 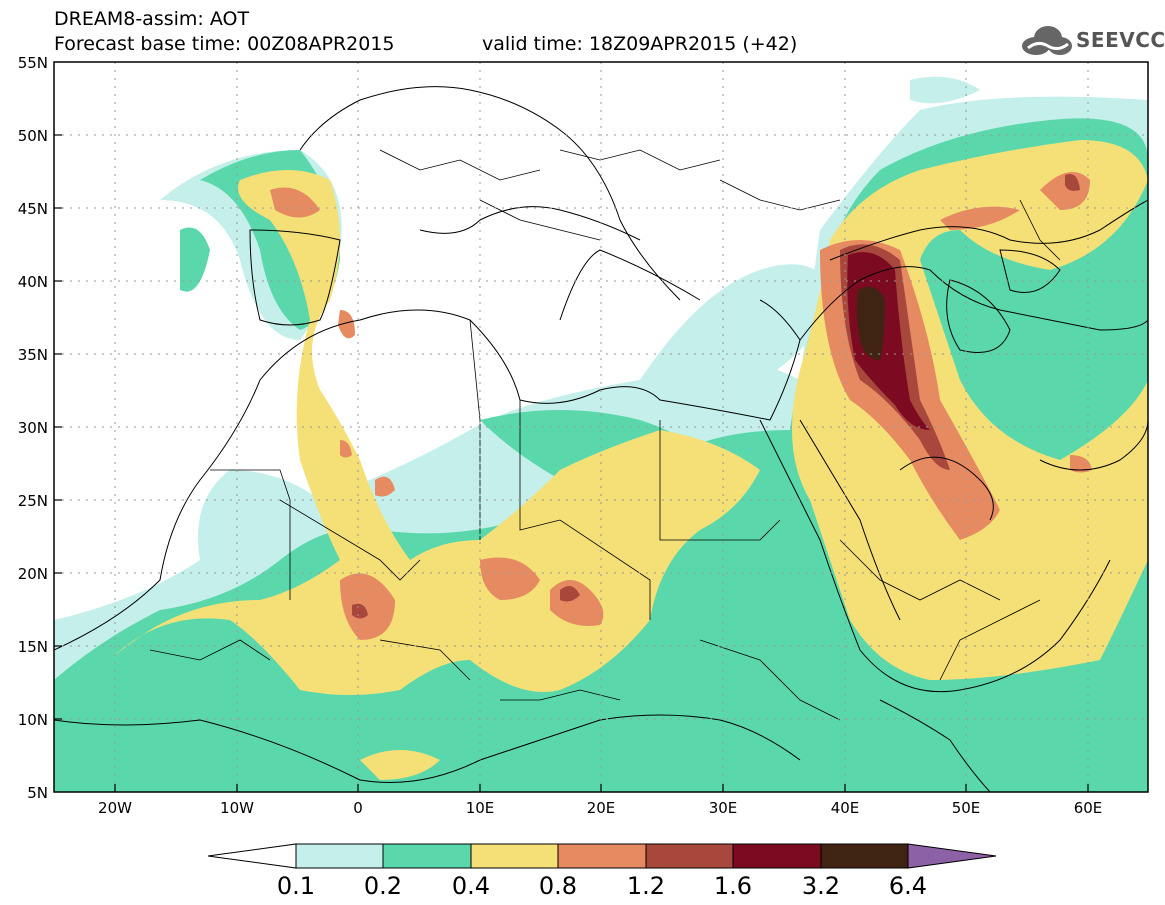 I want to click on aot-contour-3.2, so click(x=870, y=323).